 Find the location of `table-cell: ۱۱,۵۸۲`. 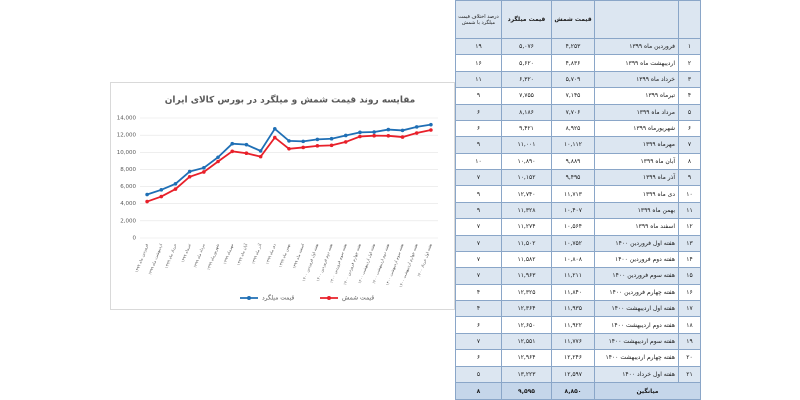

table-cell: ۱۱,۵۸۲ is located at coordinates (526, 259).